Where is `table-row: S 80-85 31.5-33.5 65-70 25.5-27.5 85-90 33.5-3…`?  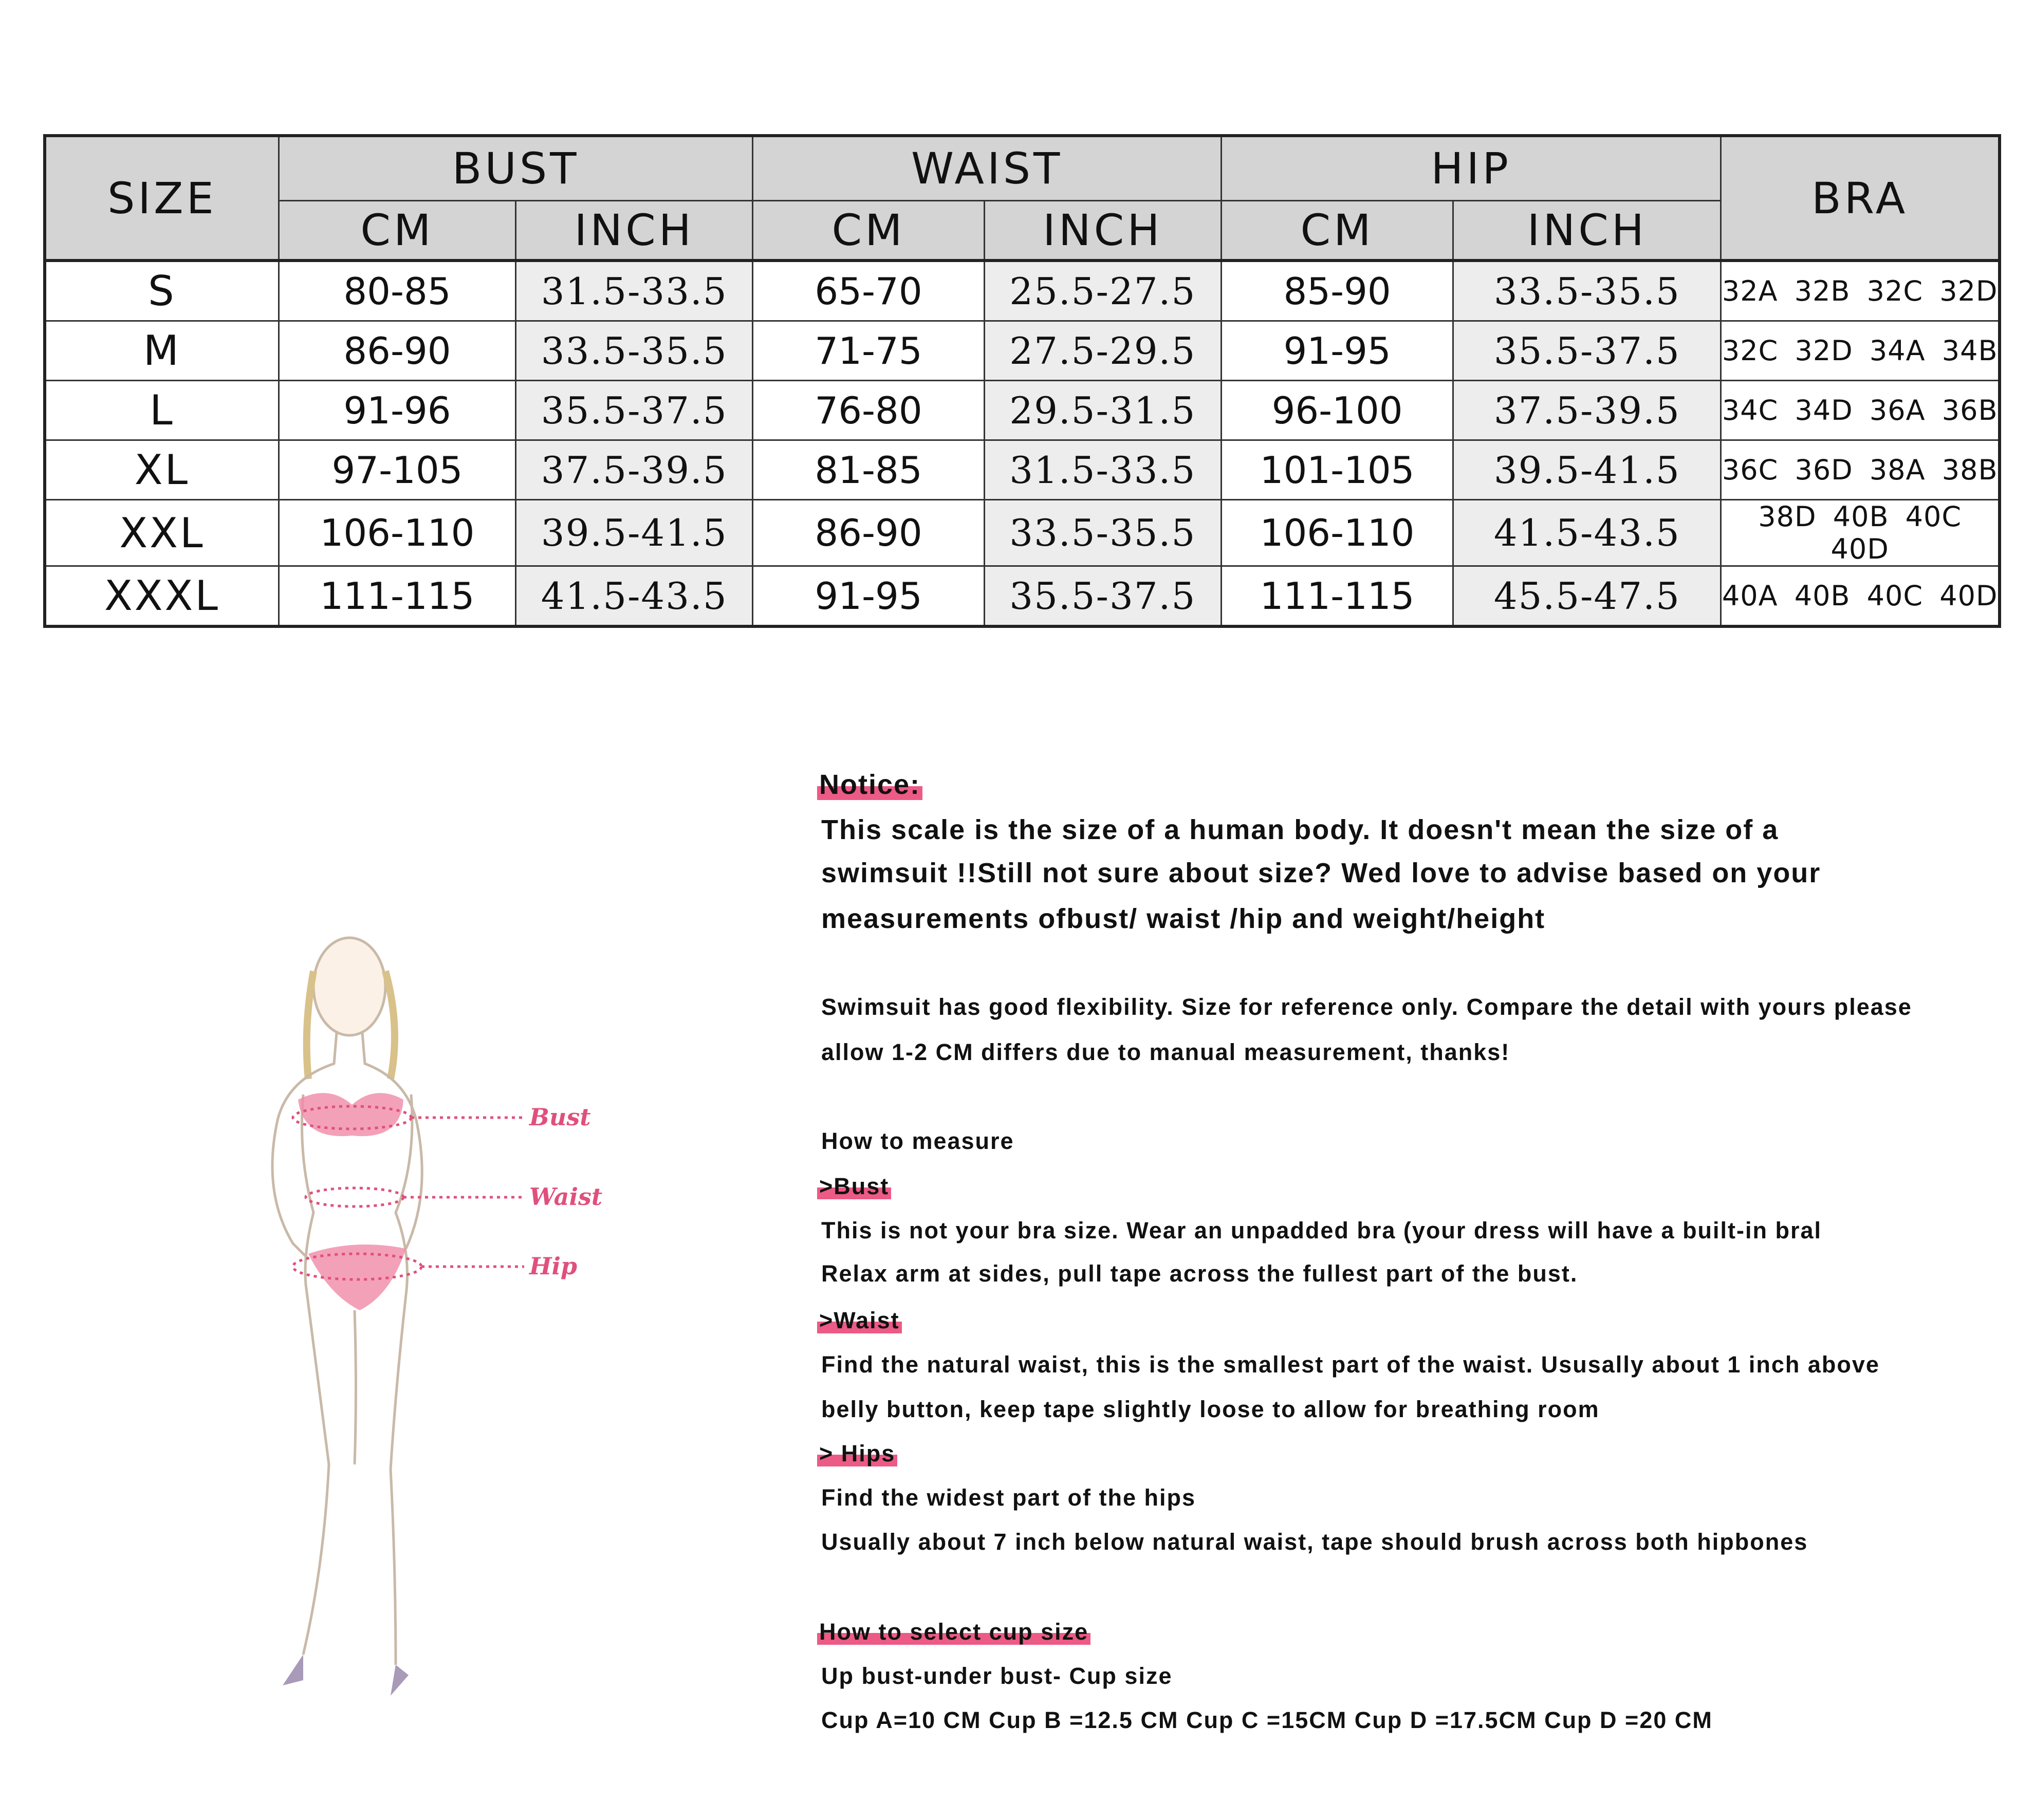 table-row: S 80-85 31.5-33.5 65-70 25.5-27.5 85-90 33.5-3… is located at coordinates (1022, 291).